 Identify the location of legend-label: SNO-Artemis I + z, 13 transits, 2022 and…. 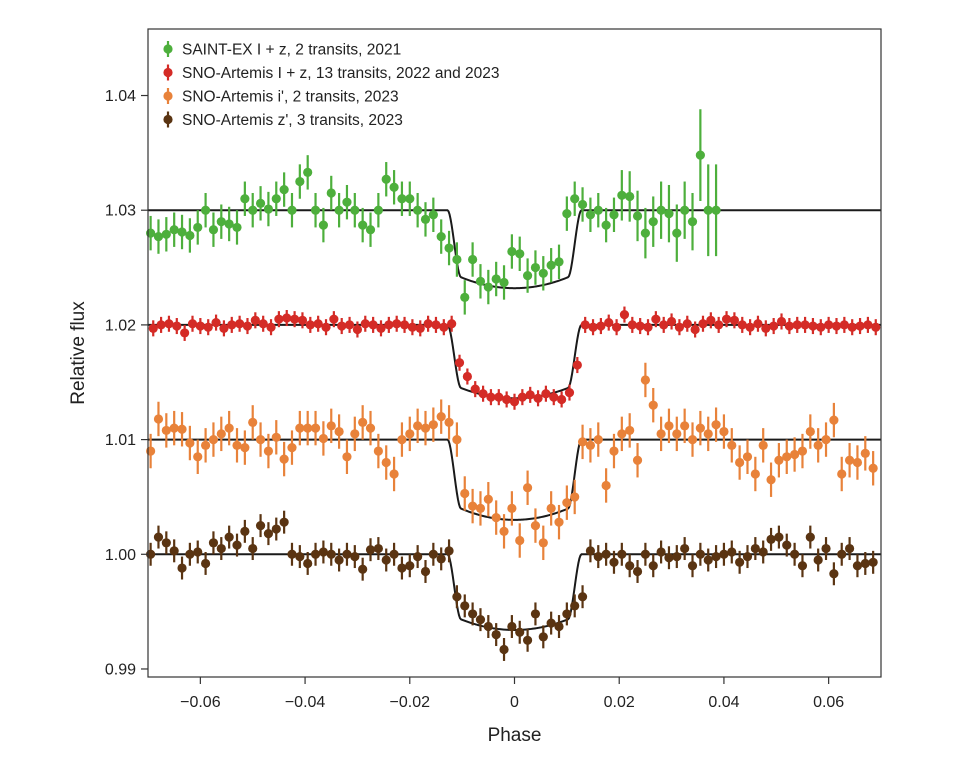
(340, 73).